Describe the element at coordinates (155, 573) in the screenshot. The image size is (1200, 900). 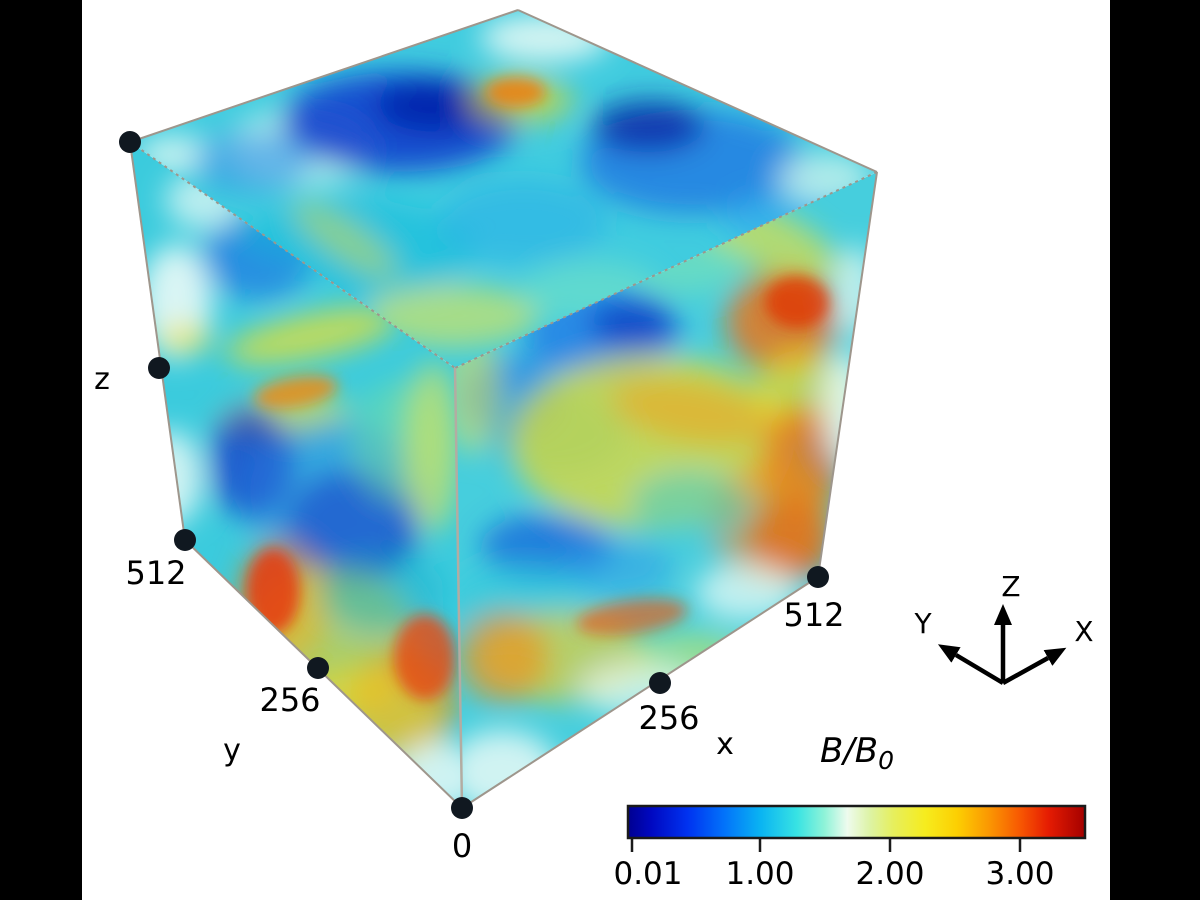
I see `y-axis-tick-label-512: 512` at that location.